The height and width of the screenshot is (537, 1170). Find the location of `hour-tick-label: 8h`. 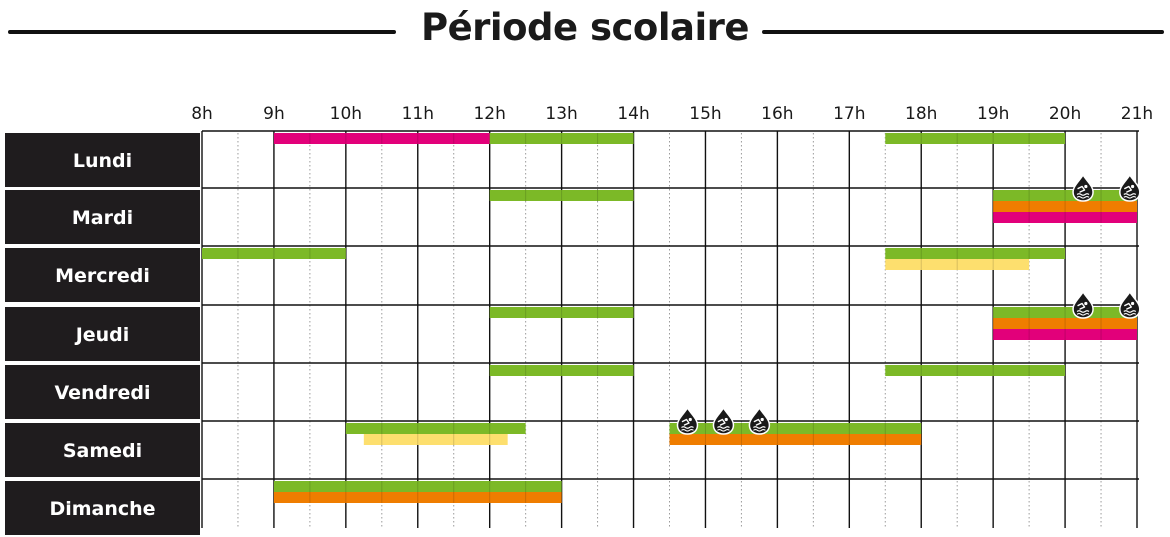

hour-tick-label: 8h is located at coordinates (202, 114).